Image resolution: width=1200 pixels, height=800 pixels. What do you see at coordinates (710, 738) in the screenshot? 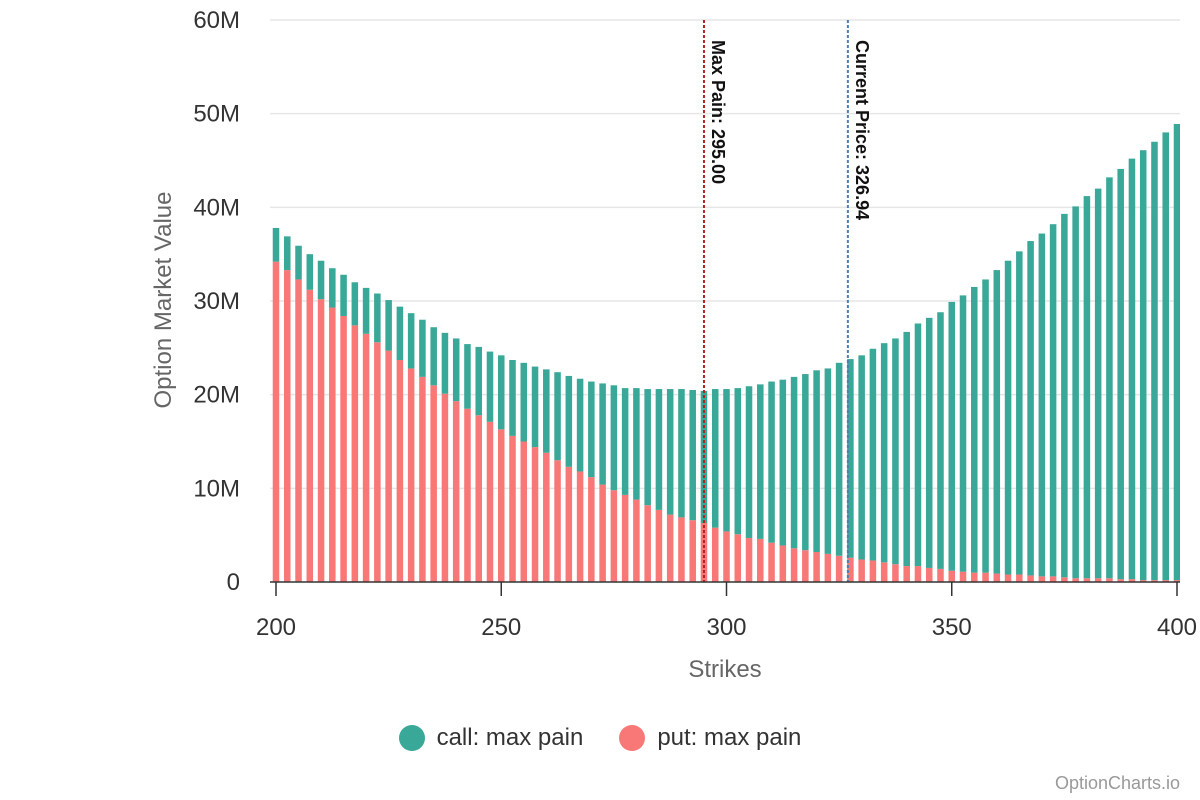
I see `legend-item-put: put: max pain` at bounding box center [710, 738].